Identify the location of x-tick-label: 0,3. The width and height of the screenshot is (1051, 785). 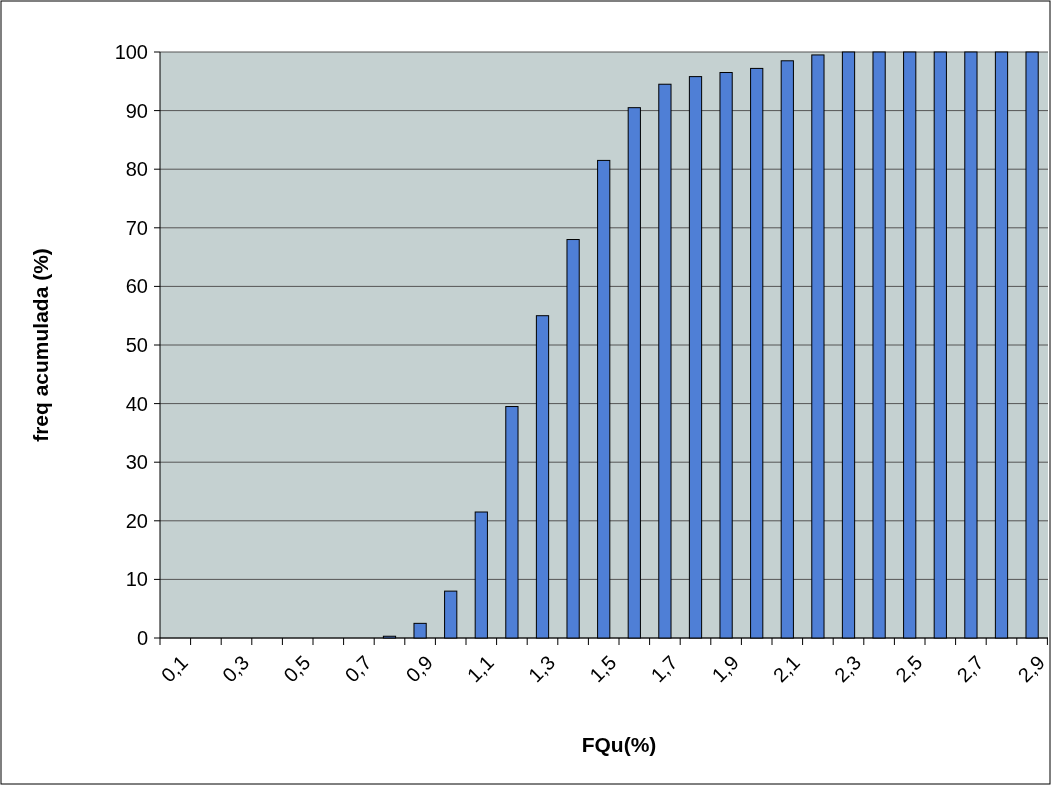
(236, 669).